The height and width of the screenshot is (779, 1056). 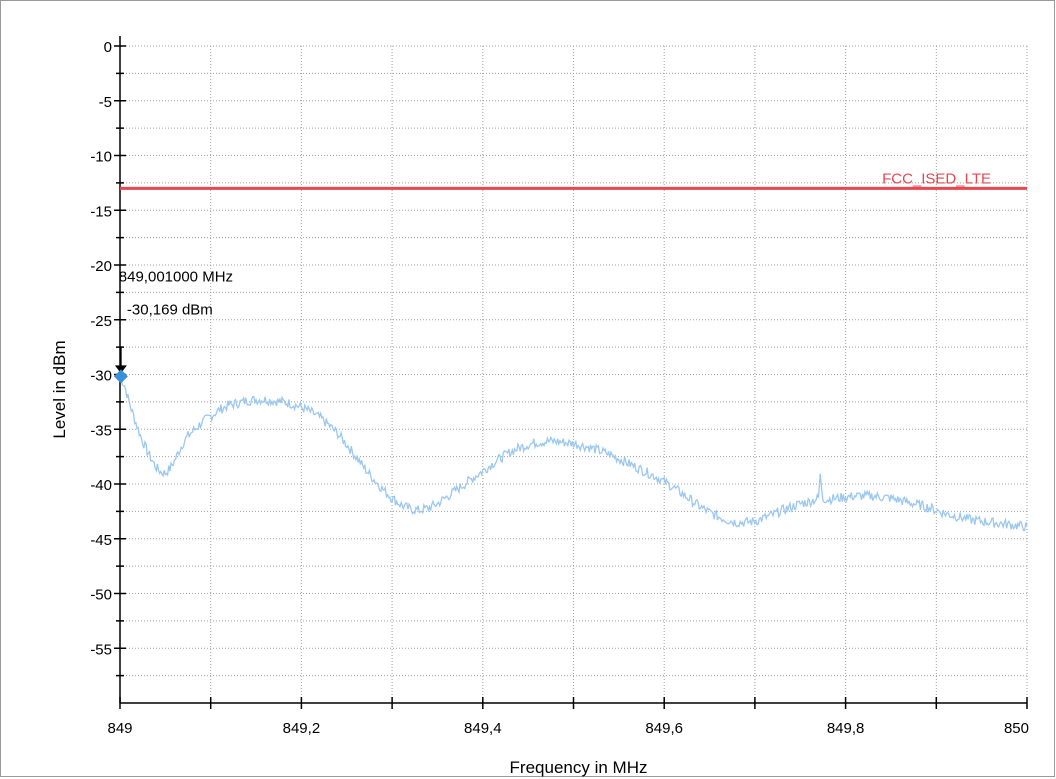 What do you see at coordinates (101, 321) in the screenshot?
I see `y-tick-label: -25` at bounding box center [101, 321].